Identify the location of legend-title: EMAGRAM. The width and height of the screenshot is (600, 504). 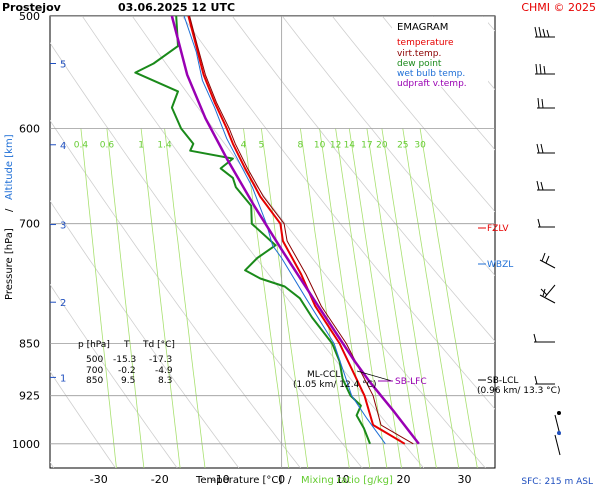
(422, 27).